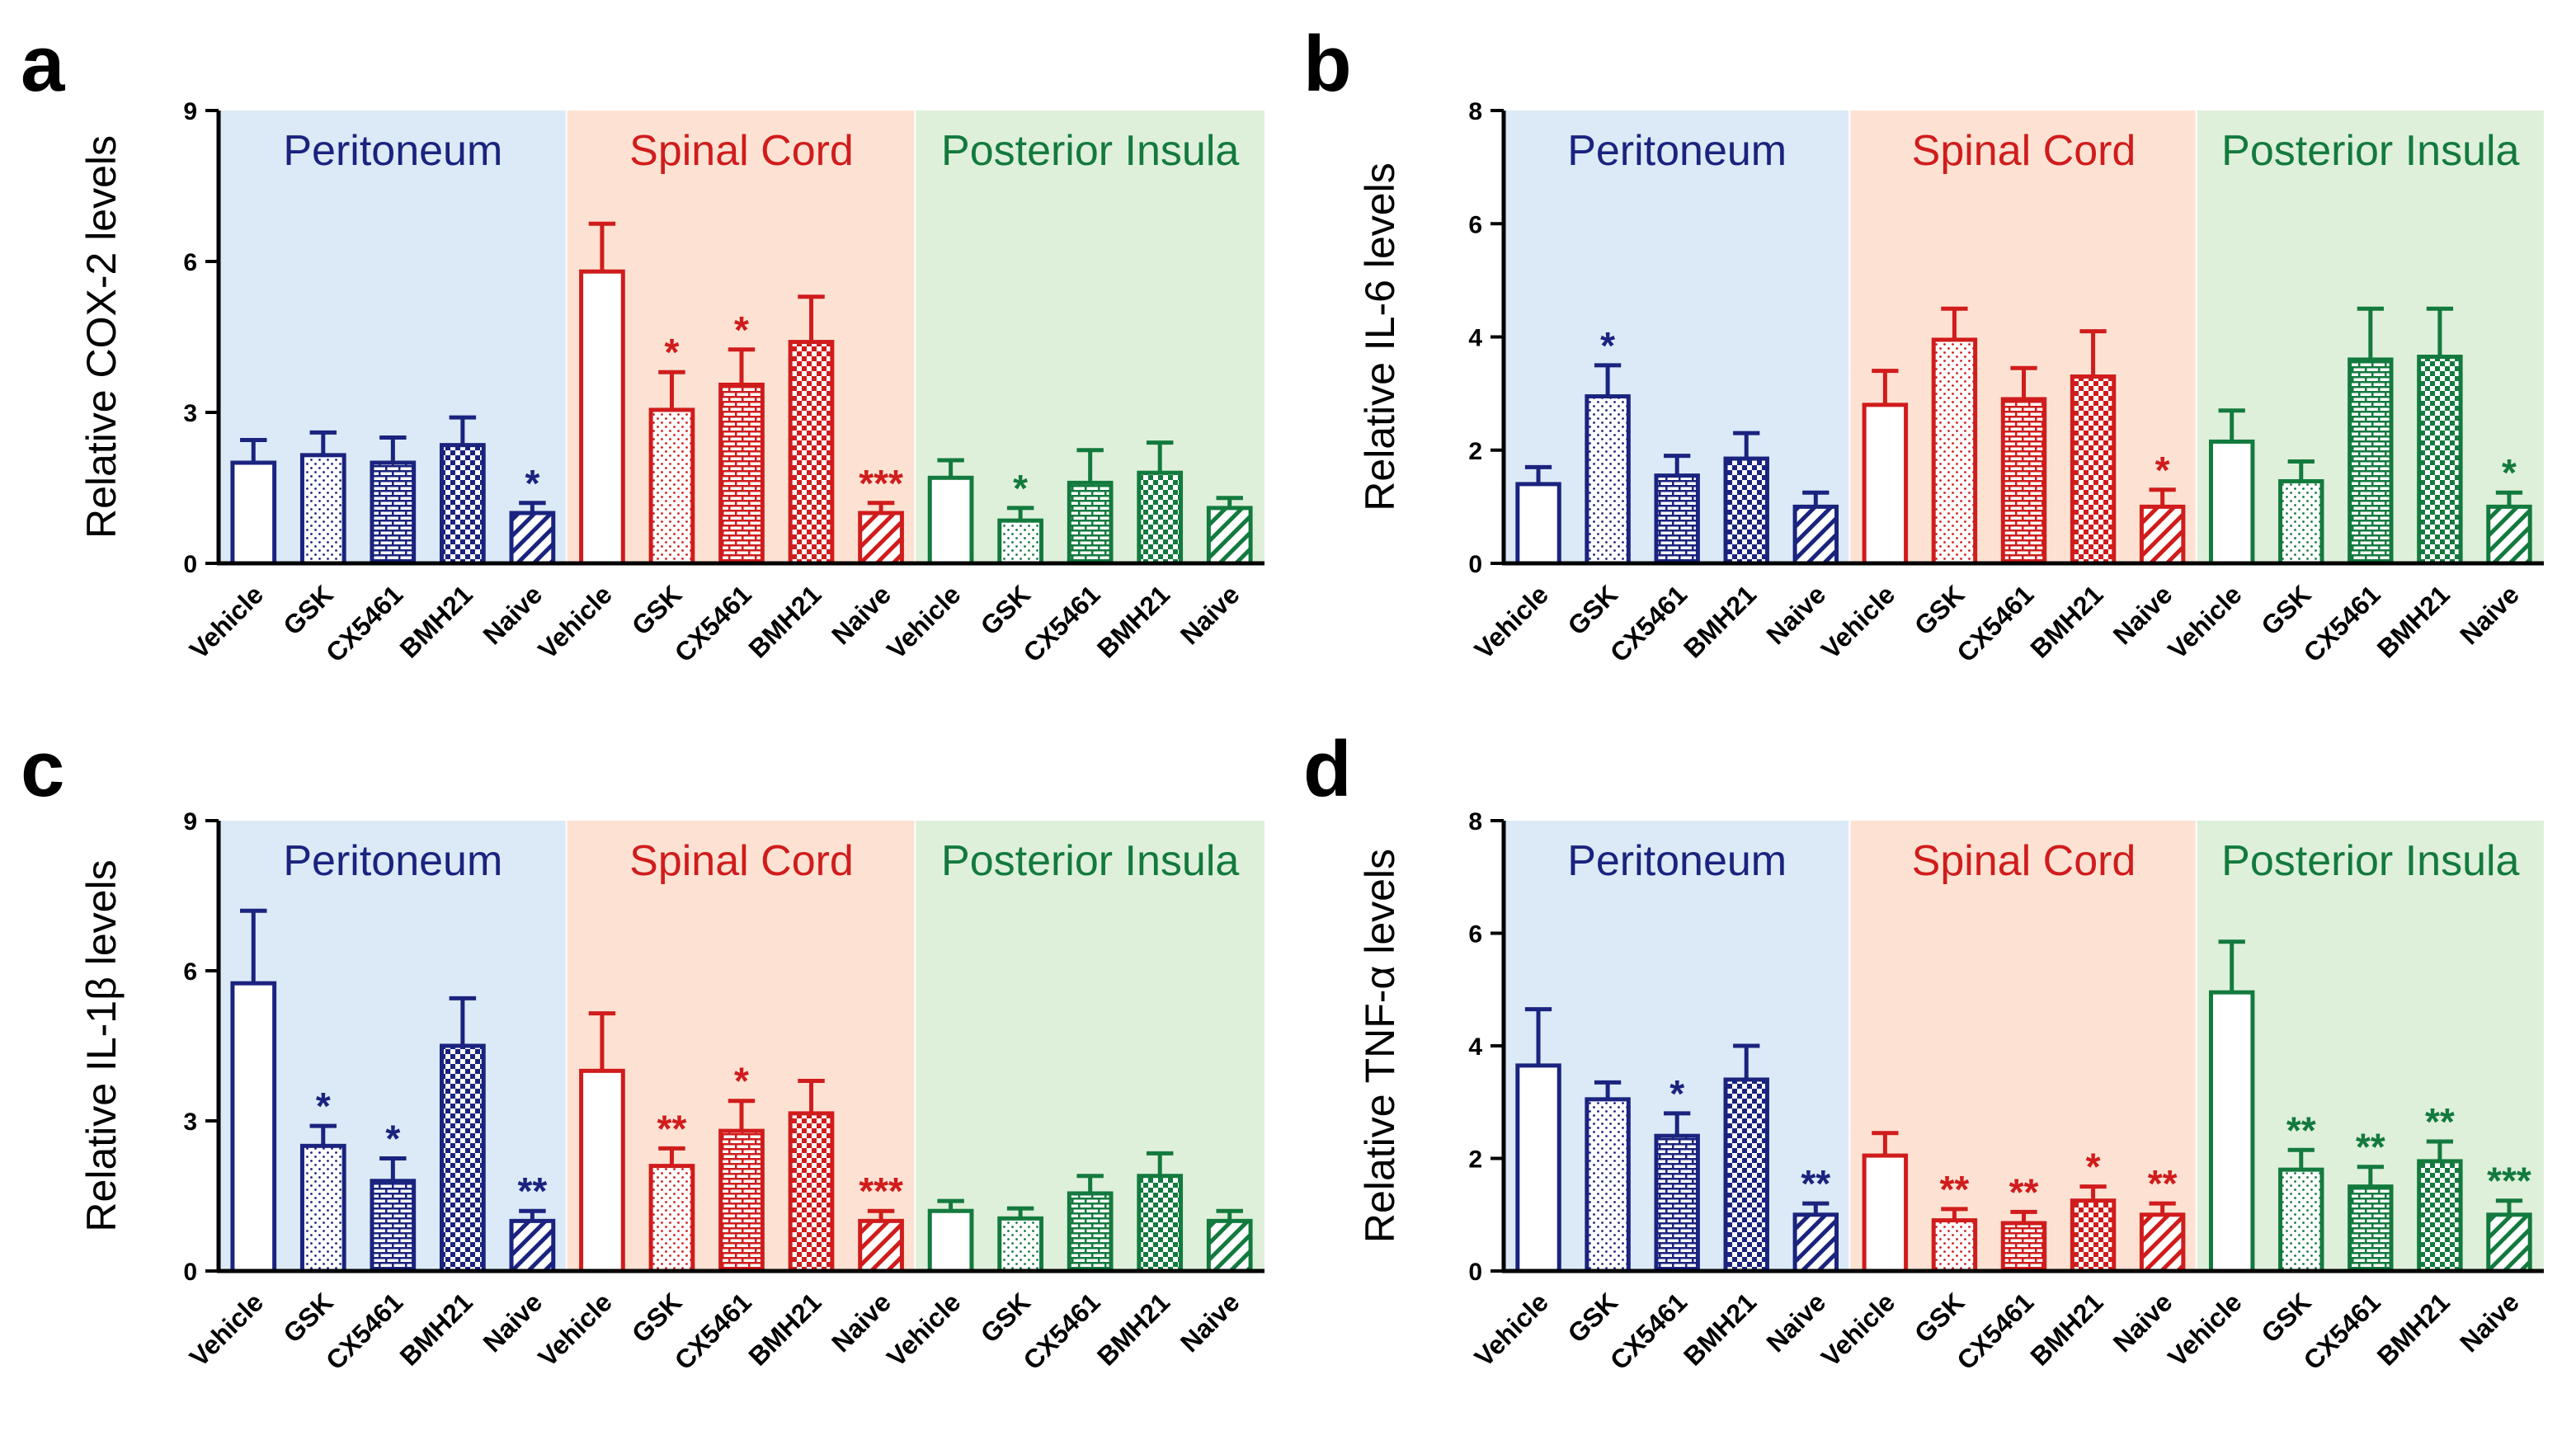 The image size is (2576, 1431). I want to click on significance-marker: ***, so click(881, 1191).